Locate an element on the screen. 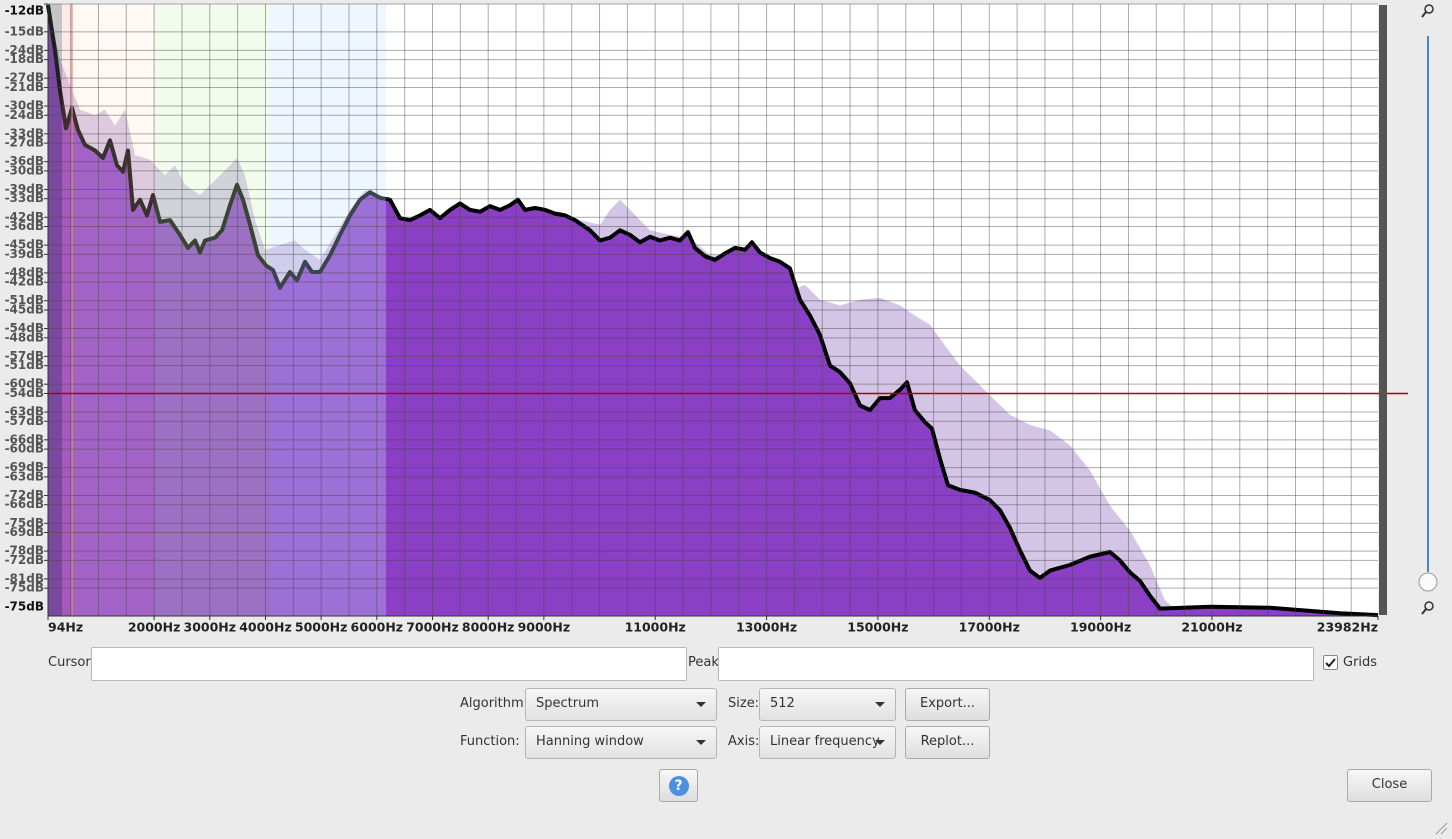 The image size is (1452, 839). x-tick-label: 2000Hz is located at coordinates (154, 627).